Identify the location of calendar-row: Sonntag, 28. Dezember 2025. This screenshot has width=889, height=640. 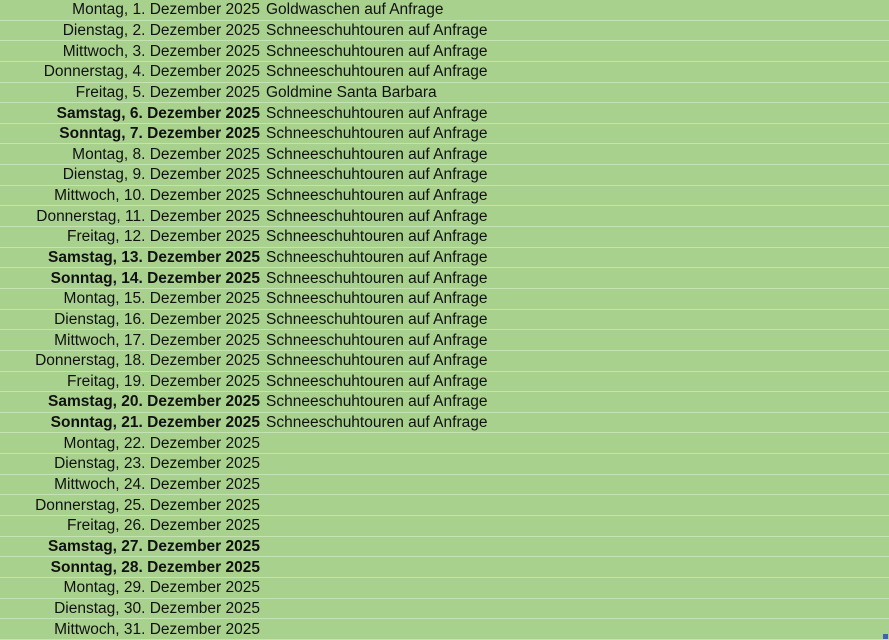
(444, 567).